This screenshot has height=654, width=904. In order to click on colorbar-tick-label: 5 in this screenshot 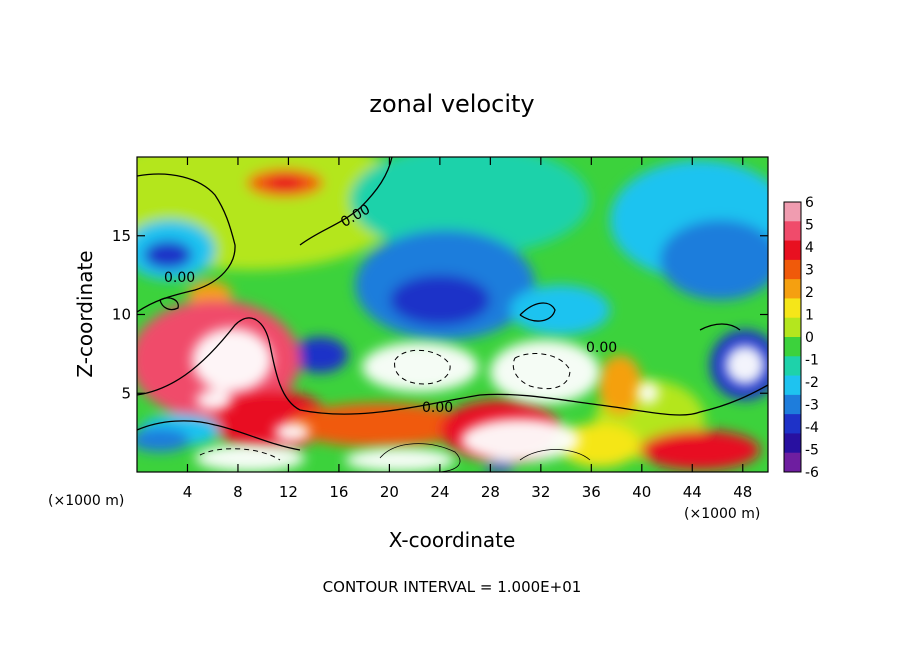, I will do `click(809, 226)`.